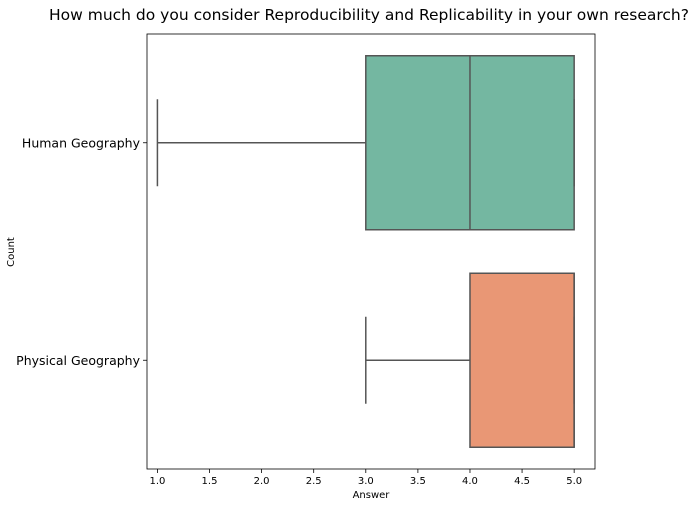 The image size is (689, 512). What do you see at coordinates (574, 481) in the screenshot?
I see `x-tick-label: 5.0` at bounding box center [574, 481].